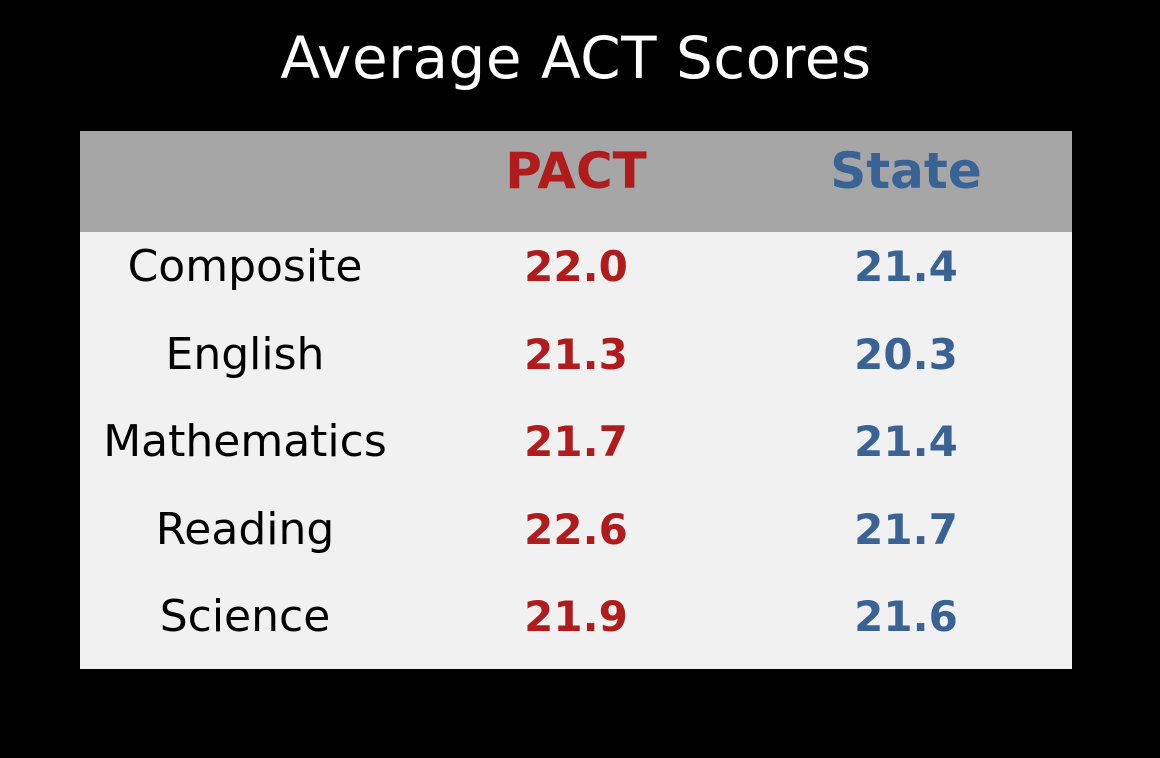 The height and width of the screenshot is (758, 1160). What do you see at coordinates (906, 616) in the screenshot?
I see `state-value: 21.6` at bounding box center [906, 616].